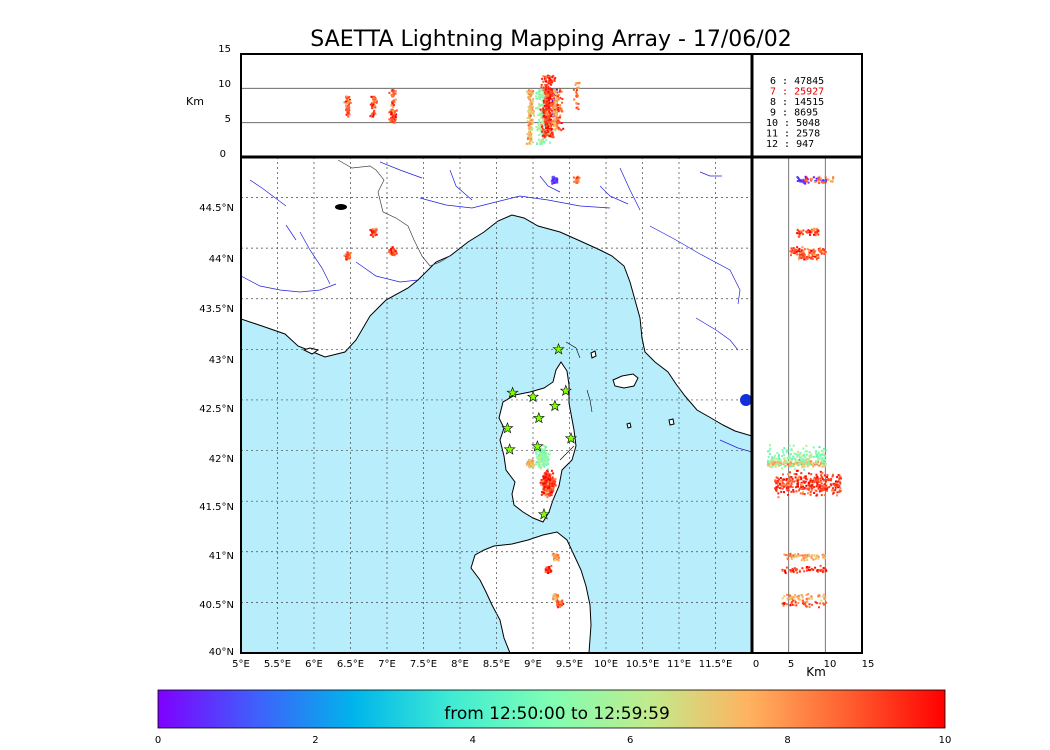 The height and width of the screenshot is (750, 1050). What do you see at coordinates (315, 740) in the screenshot?
I see `colorbar-tick: 2` at bounding box center [315, 740].